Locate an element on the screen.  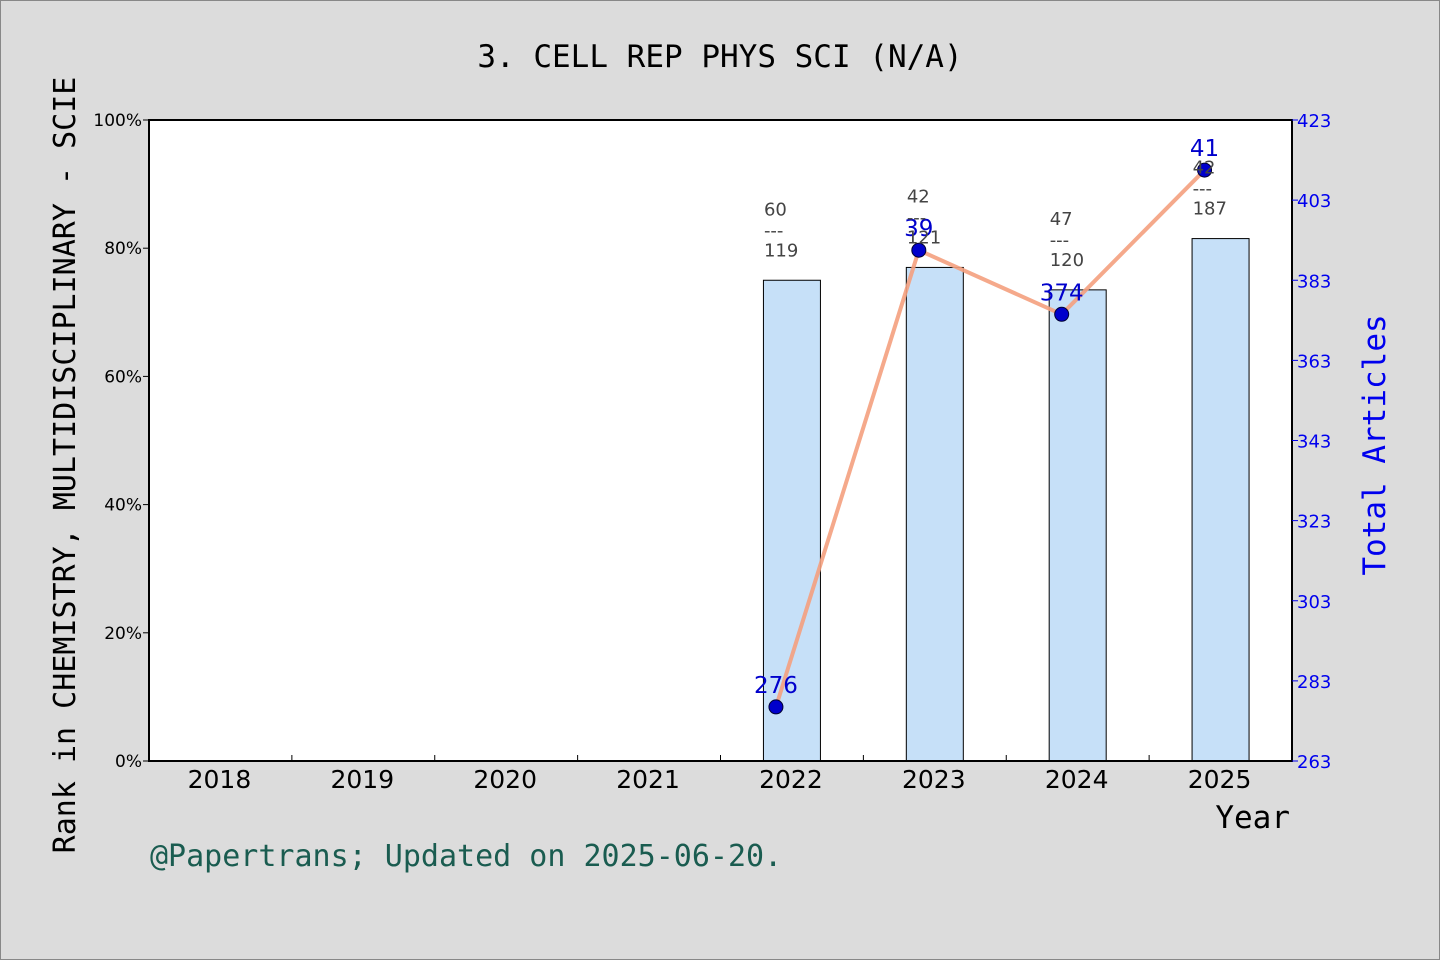
rank-total-2024: 120 is located at coordinates (1067, 260).